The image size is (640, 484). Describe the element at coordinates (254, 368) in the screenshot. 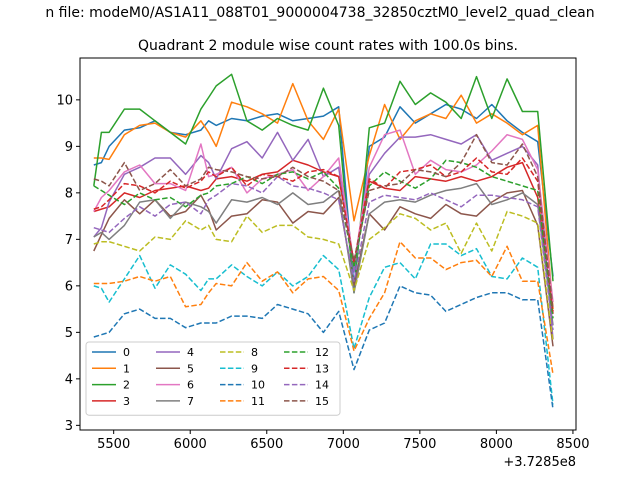

I see `legend-label-9: 9` at that location.